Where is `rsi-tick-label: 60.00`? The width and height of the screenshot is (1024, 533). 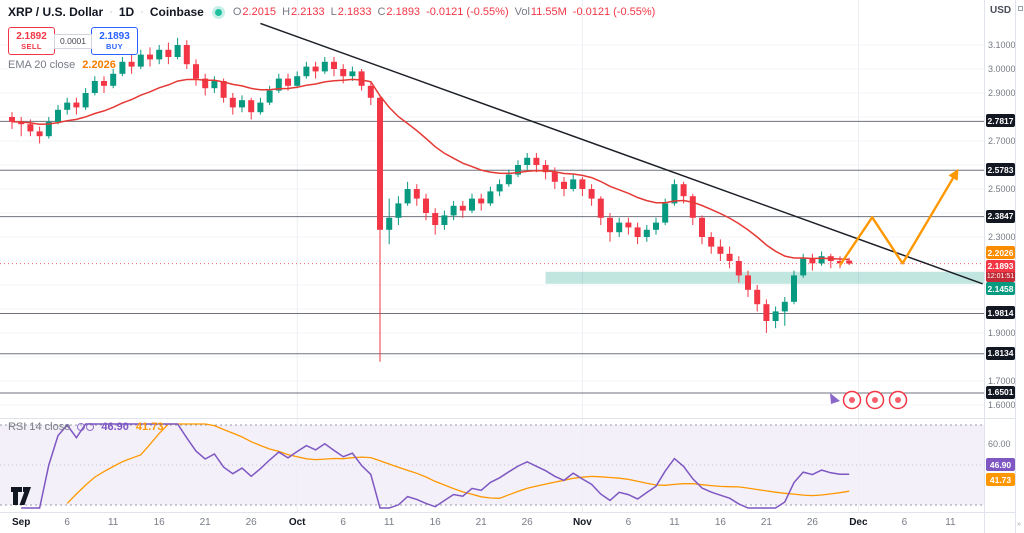
rsi-tick-label: 60.00 is located at coordinates (999, 444).